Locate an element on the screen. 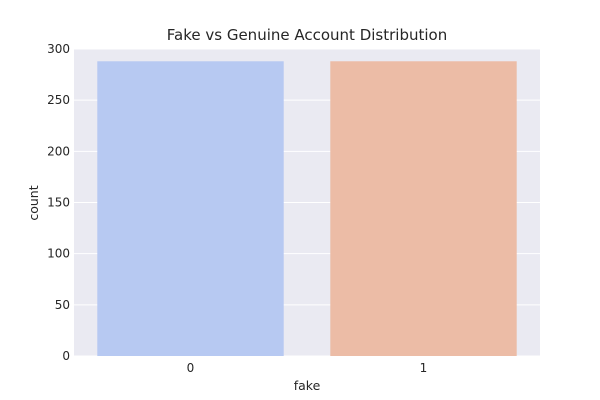 The image size is (600, 400). y-tick-label: 100 is located at coordinates (58, 254).